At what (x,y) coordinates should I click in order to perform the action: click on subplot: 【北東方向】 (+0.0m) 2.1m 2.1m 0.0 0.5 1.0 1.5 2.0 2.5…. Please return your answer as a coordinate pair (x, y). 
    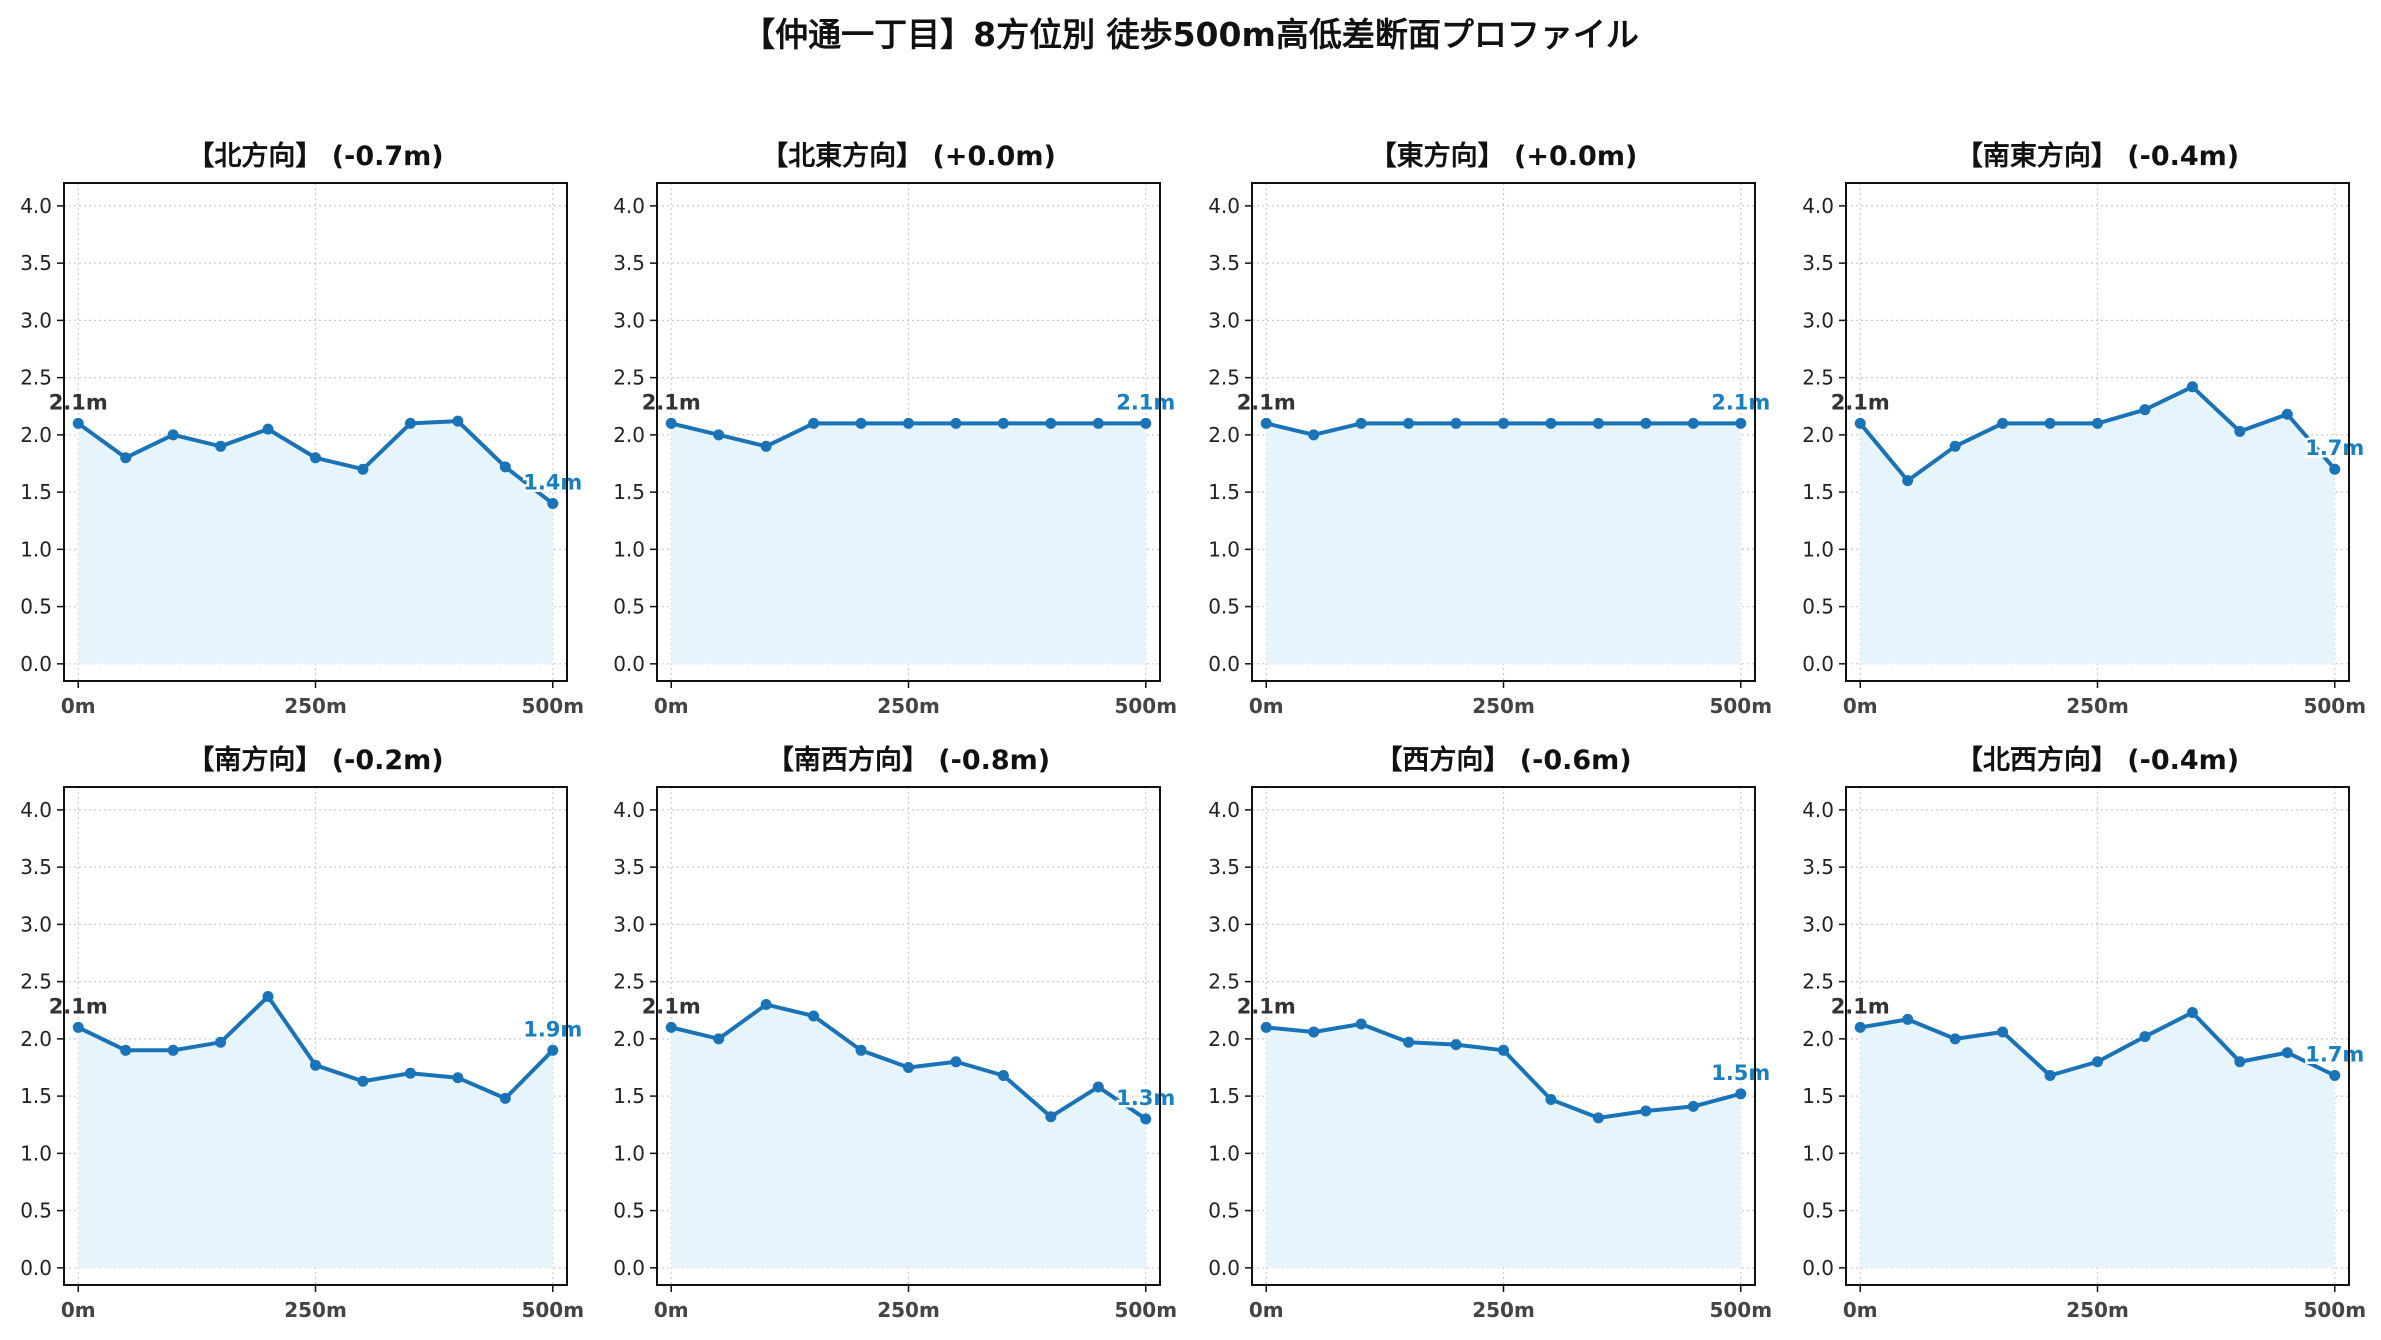
    Looking at the image, I should click on (895, 429).